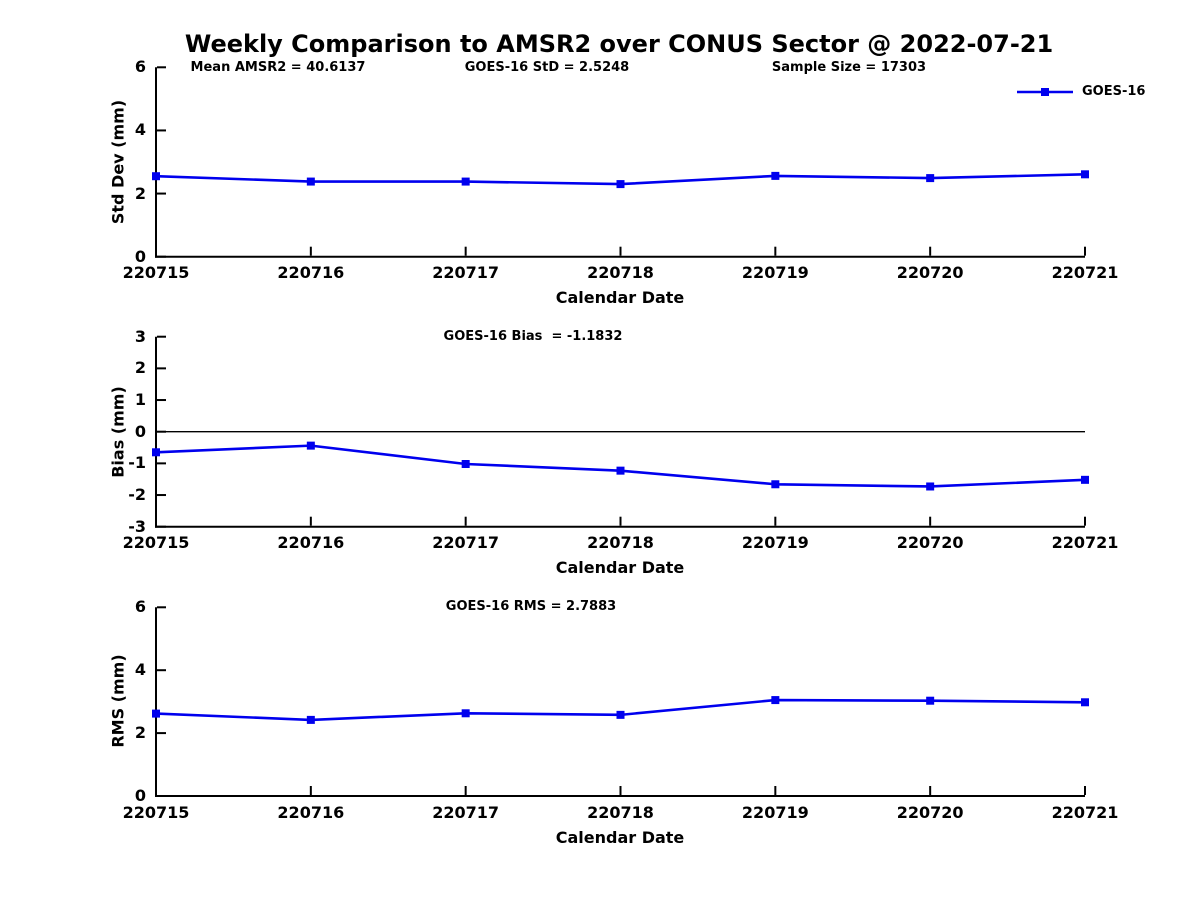 The image size is (1200, 900). What do you see at coordinates (531, 606) in the screenshot?
I see `annotation-goes16-rms: GOES-16 RMS = 2.7883` at bounding box center [531, 606].